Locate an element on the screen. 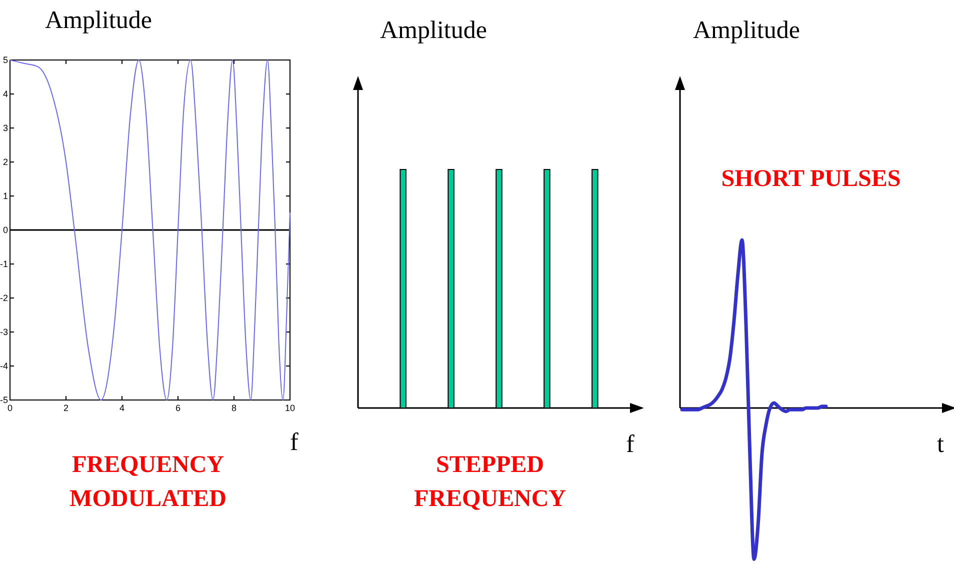 This screenshot has width=954, height=573. x-tick-label: 4 is located at coordinates (122, 408).